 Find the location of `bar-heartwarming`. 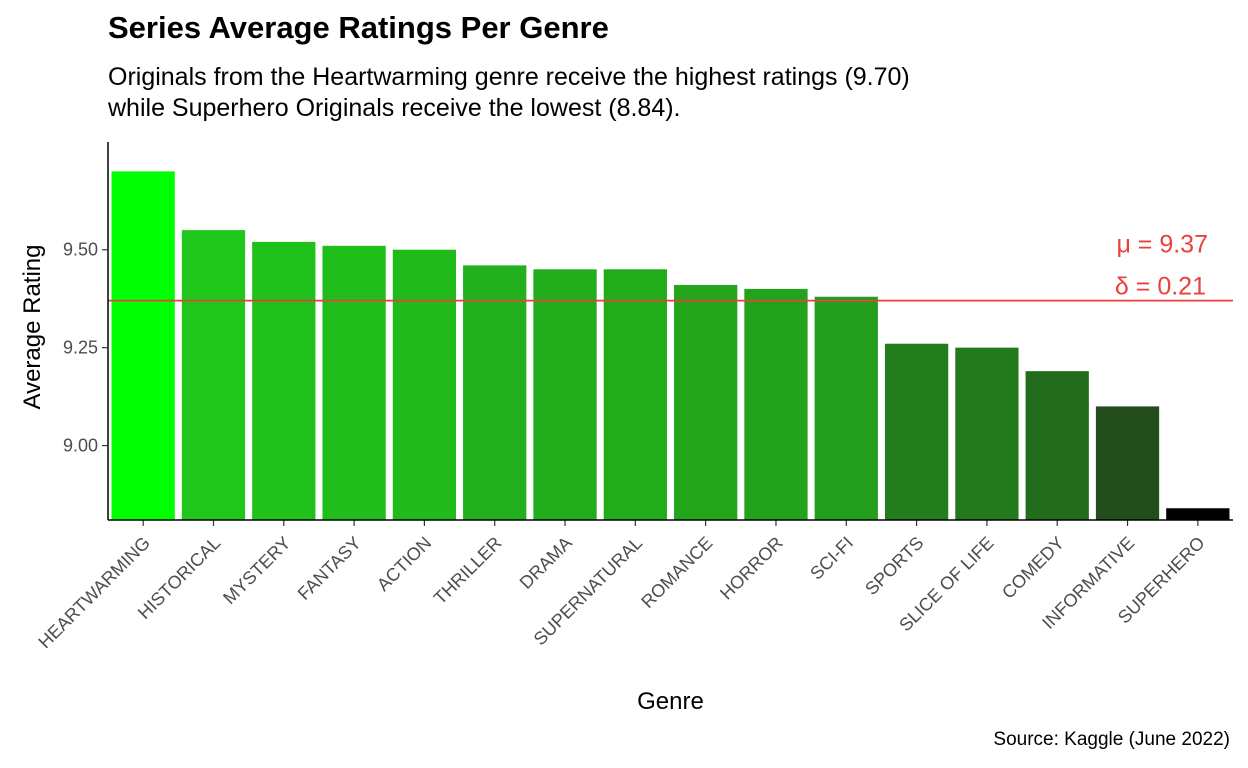

bar-heartwarming is located at coordinates (143, 345).